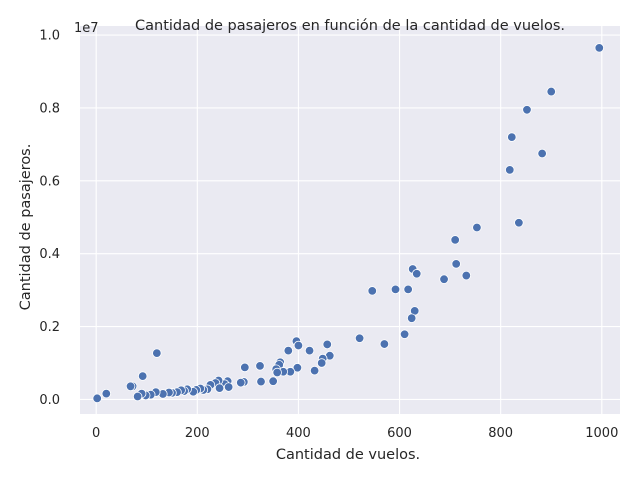  I want to click on x-tick-label: 200, so click(197, 433).